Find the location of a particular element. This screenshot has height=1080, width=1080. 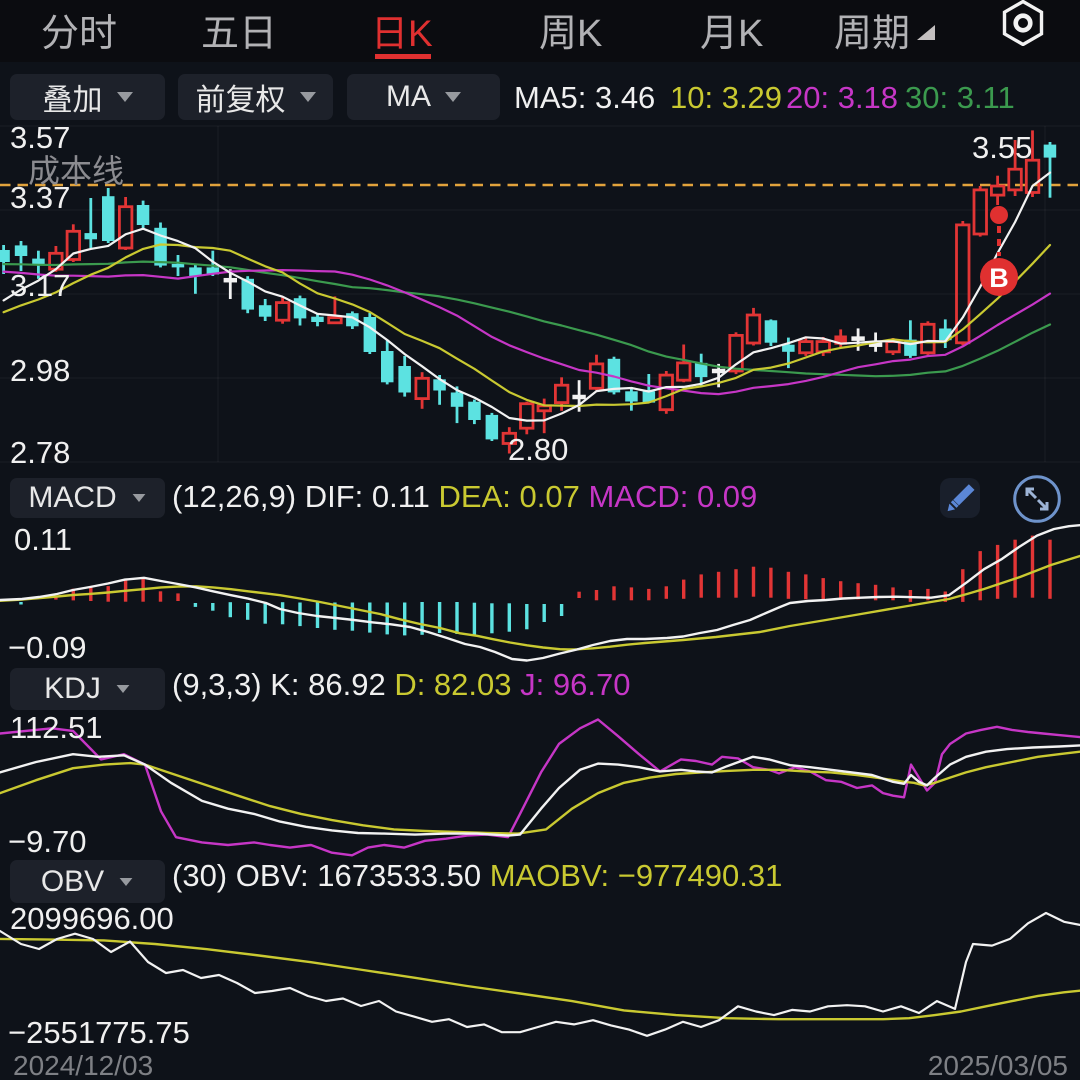

svg-text: B is located at coordinates (999, 278).